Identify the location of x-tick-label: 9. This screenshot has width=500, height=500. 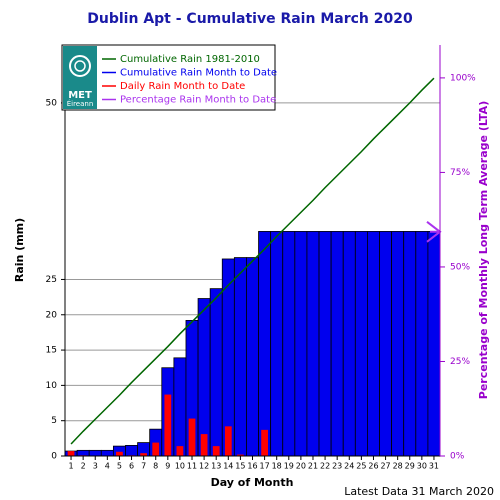
(167, 466).